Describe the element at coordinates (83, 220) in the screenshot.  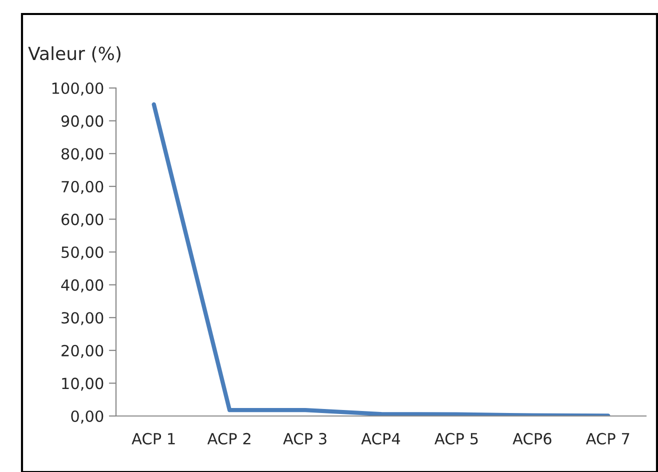
I see `y-tick-label: 60,00` at that location.